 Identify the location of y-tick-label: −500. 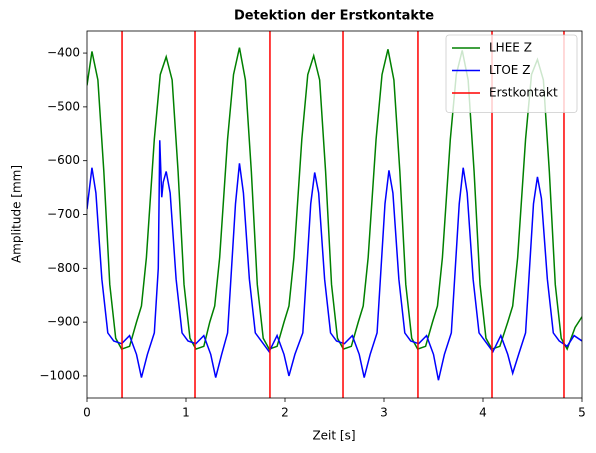
(63, 106).